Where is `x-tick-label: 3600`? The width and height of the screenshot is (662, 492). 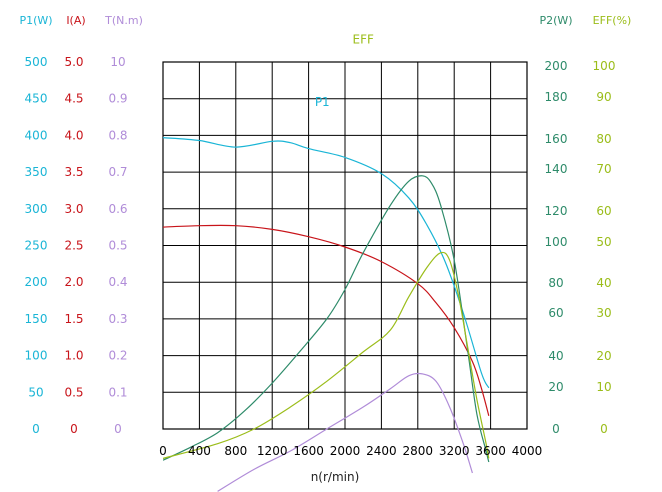 x-tick-label: 3600 is located at coordinates (490, 451).